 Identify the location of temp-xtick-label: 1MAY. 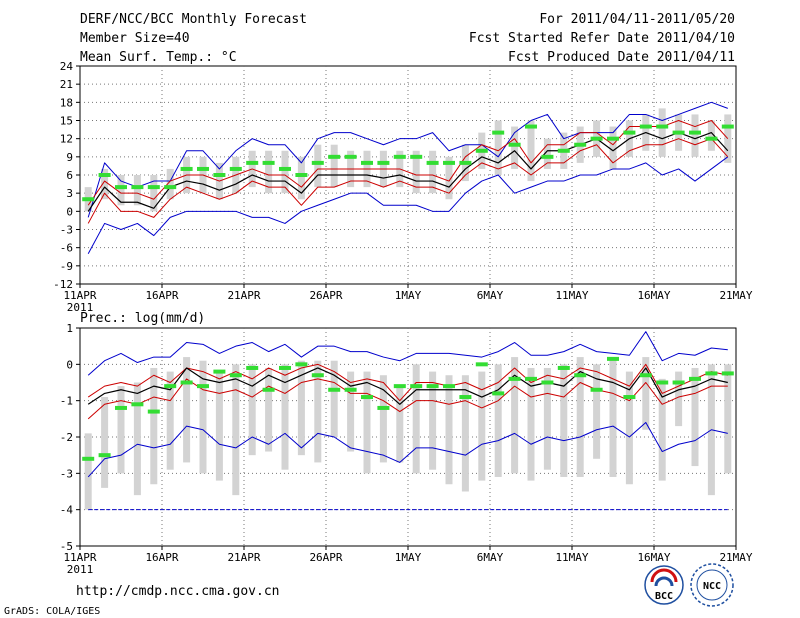
(408, 295).